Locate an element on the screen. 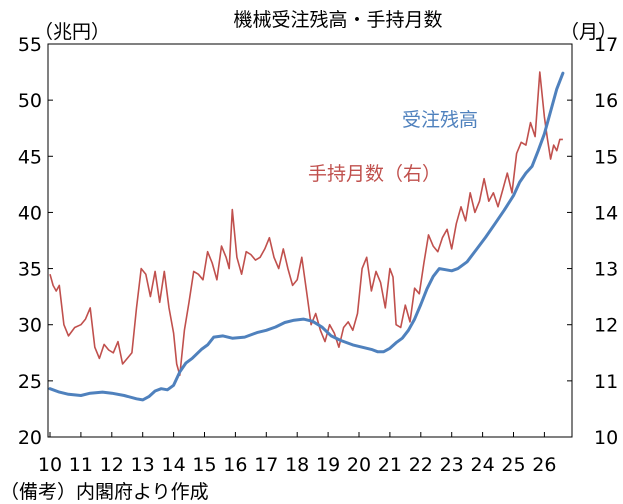  left-tick-label: 30 is located at coordinates (30, 326).